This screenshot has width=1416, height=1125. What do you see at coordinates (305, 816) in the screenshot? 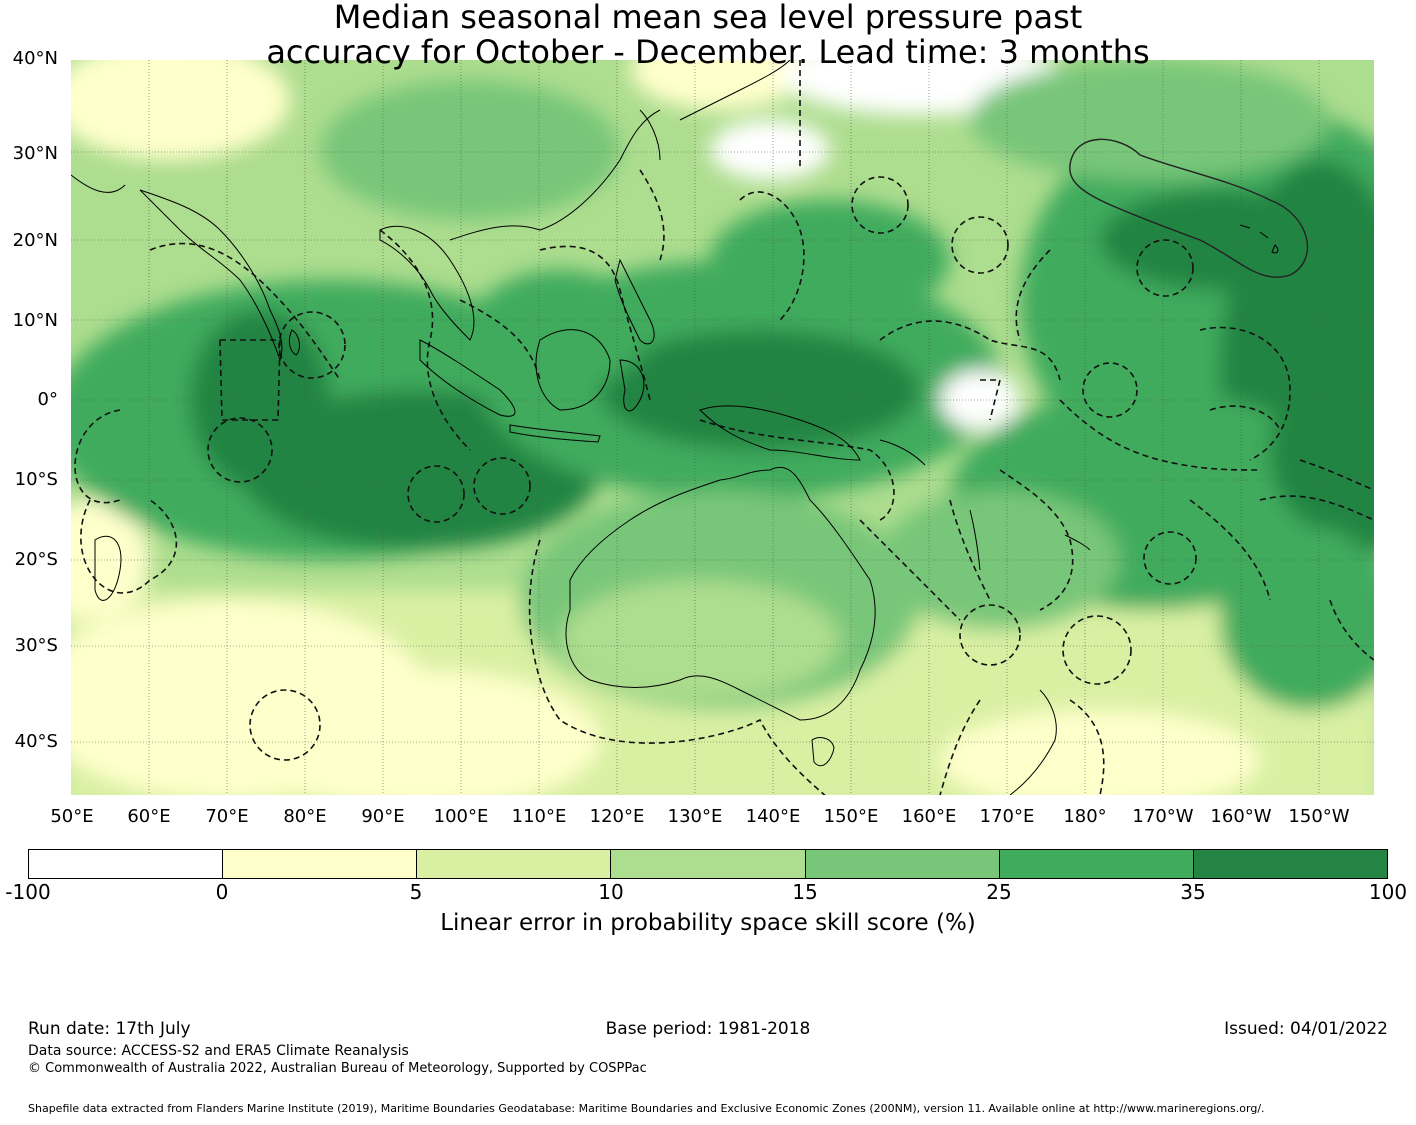
I see `lon-label-80e: 80°E` at bounding box center [305, 816].